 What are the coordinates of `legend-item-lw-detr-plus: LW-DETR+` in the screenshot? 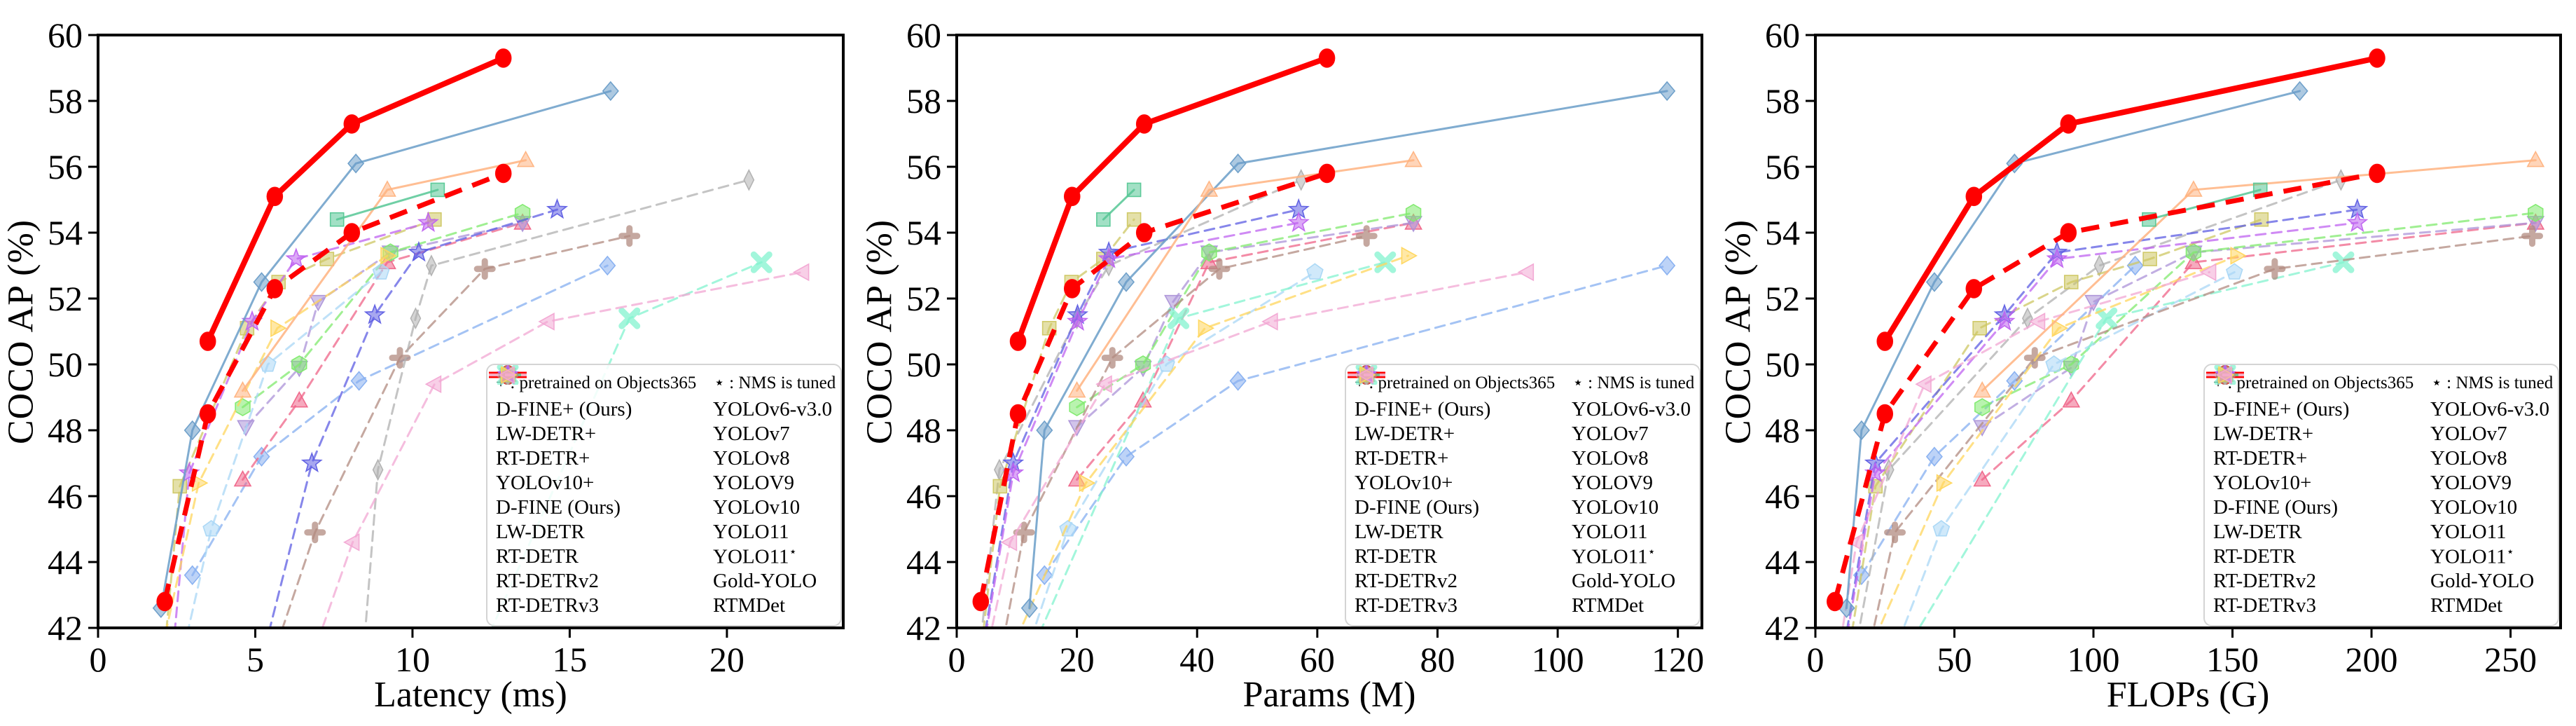 It's located at (560, 406).